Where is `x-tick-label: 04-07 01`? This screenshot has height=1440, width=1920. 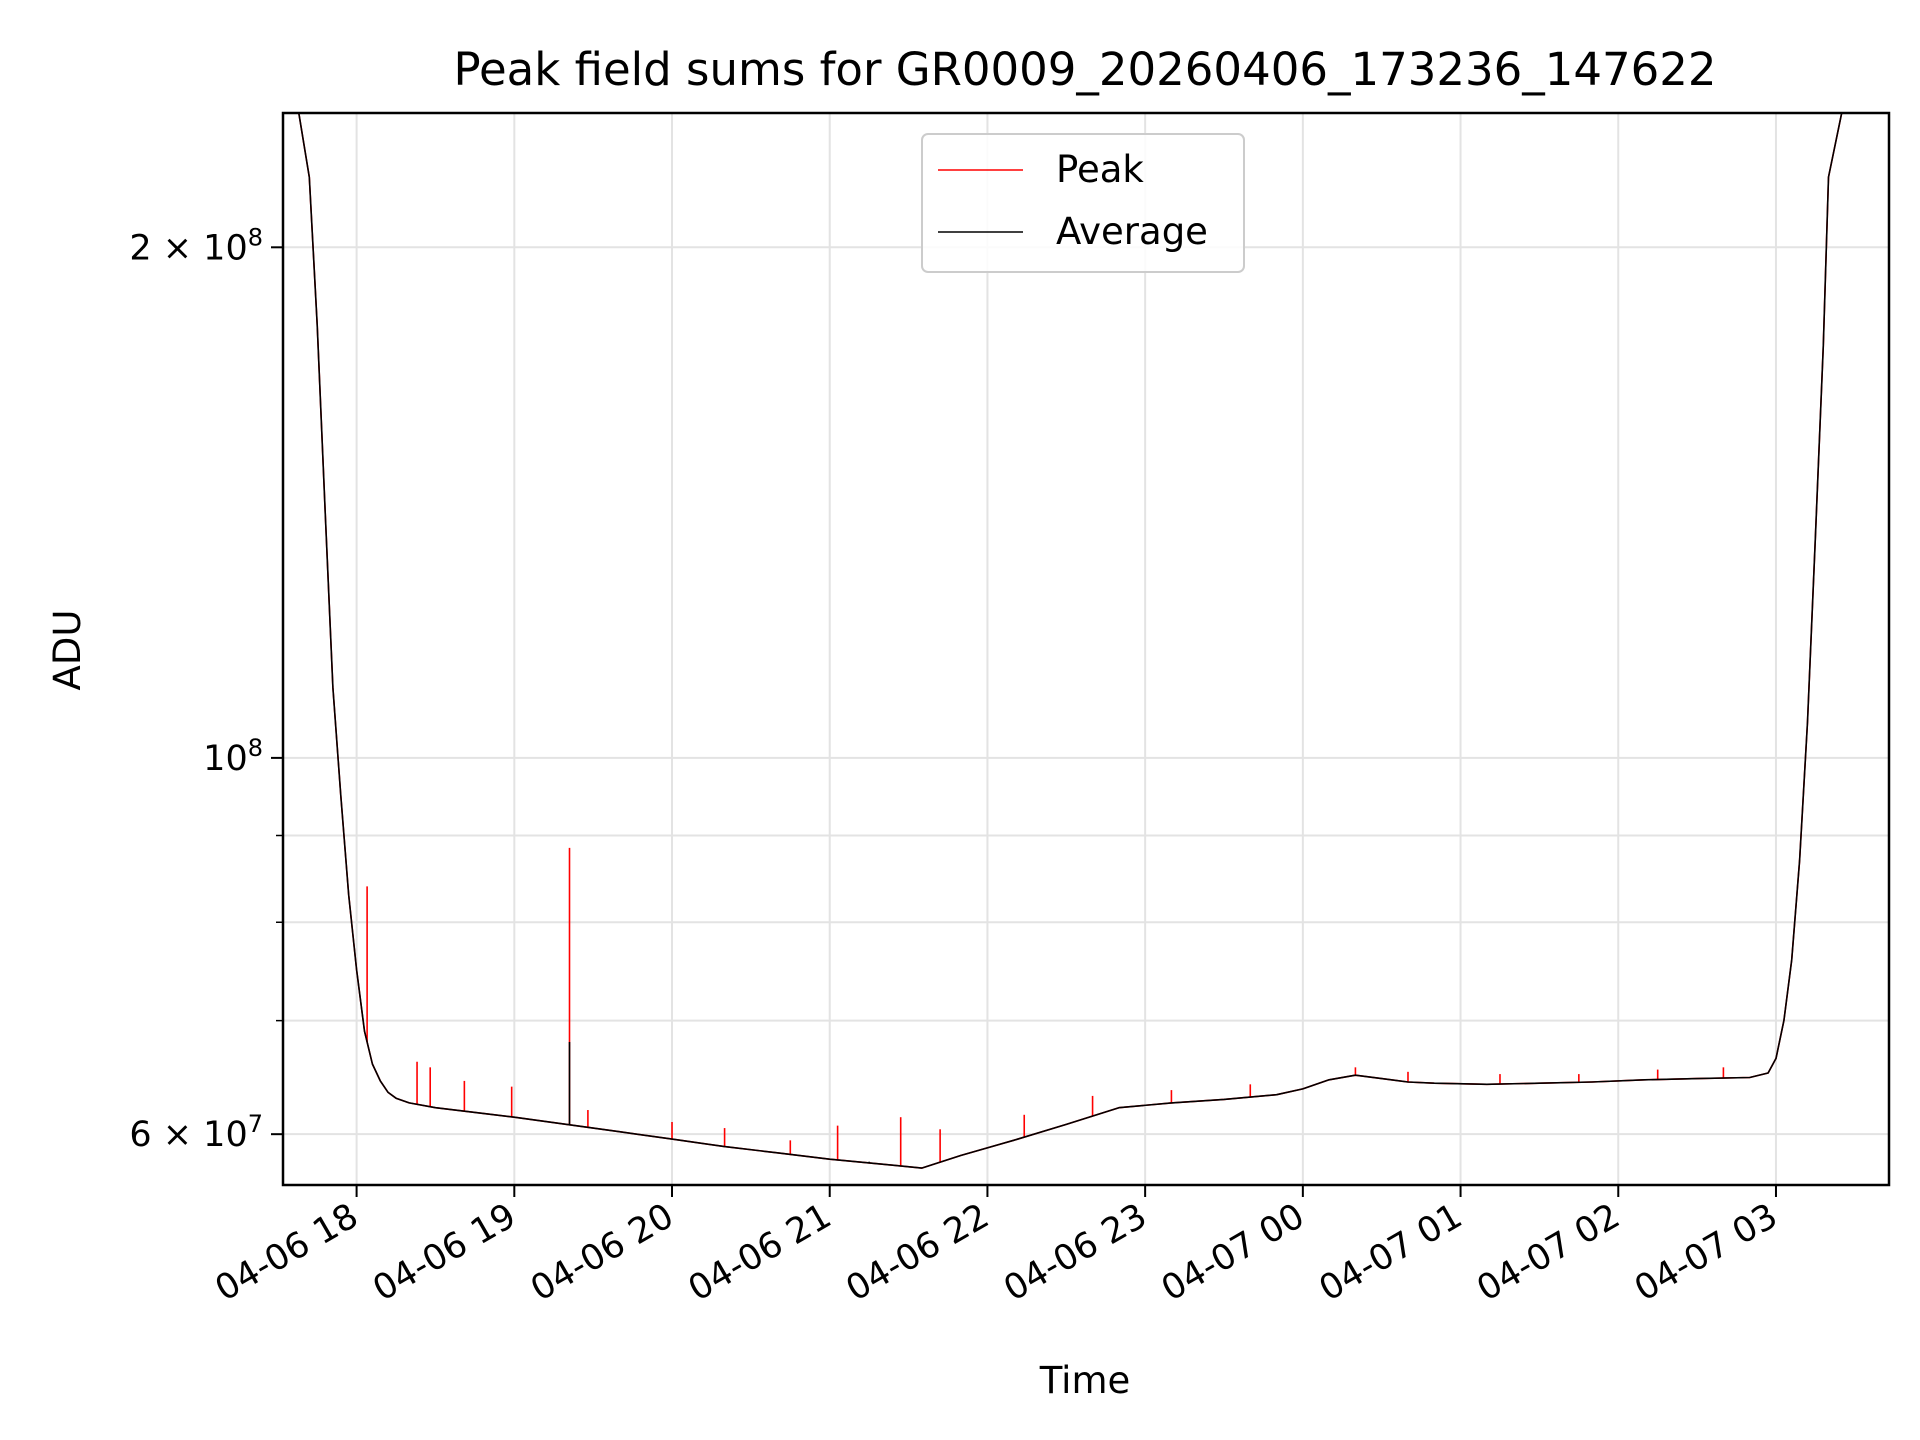 x-tick-label: 04-07 01 is located at coordinates (1391, 1252).